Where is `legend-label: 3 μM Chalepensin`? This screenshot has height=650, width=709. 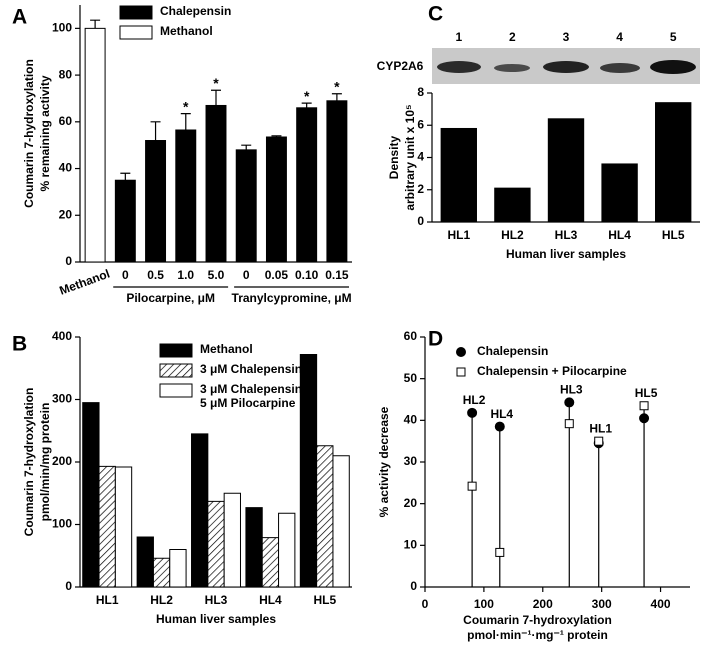 legend-label: 3 μM Chalepensin is located at coordinates (251, 369).